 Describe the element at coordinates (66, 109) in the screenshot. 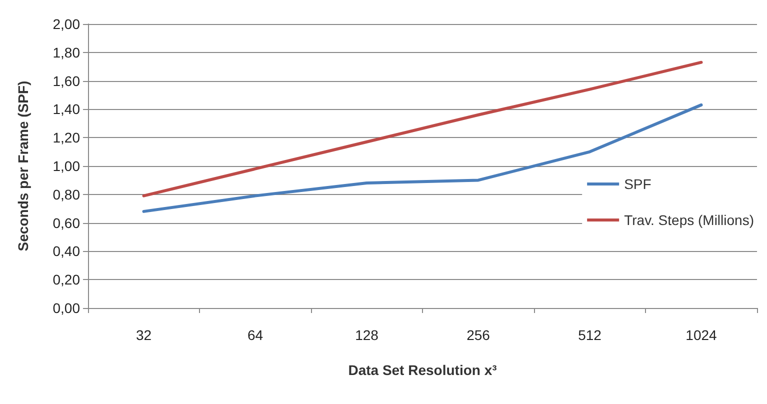

I see `y-tick-label: 1,40` at that location.